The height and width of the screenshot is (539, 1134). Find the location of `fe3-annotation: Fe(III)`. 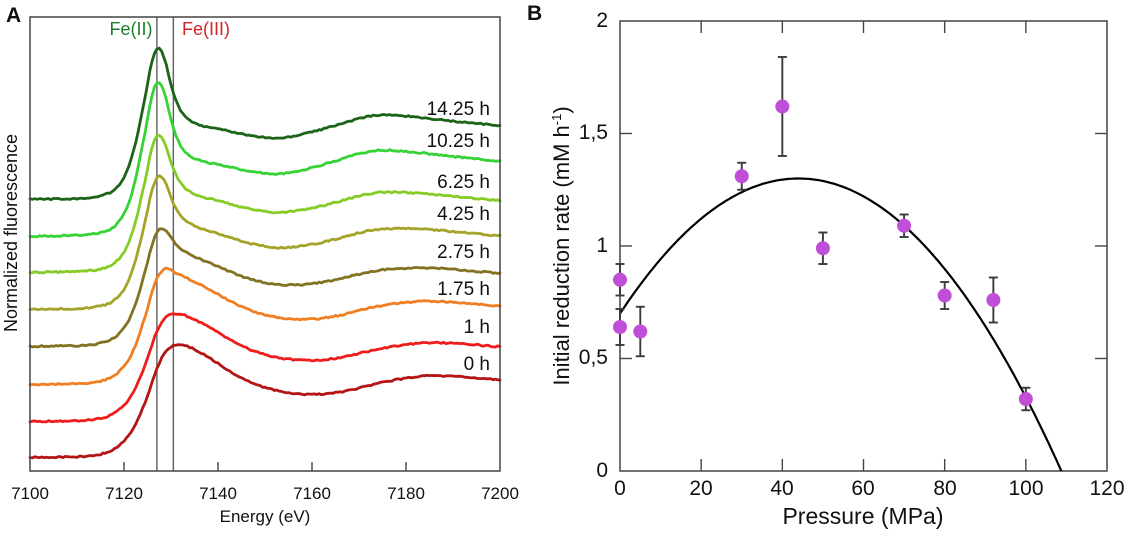

fe3-annotation: Fe(III) is located at coordinates (206, 29).